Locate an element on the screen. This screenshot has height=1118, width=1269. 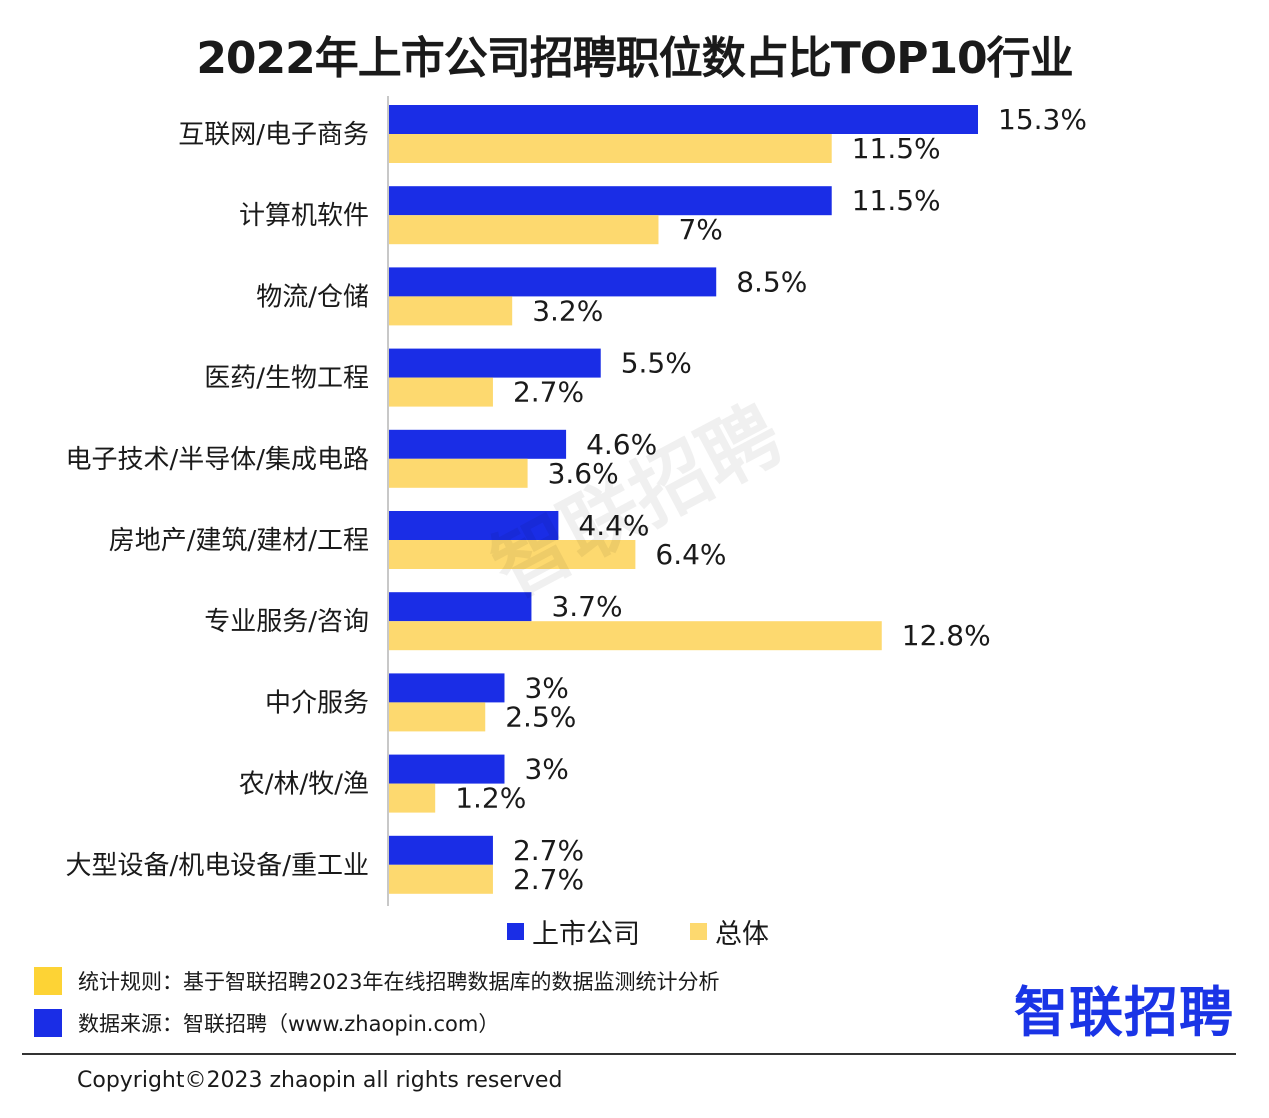
category-label: 大型设备/机电设备/重工业 is located at coordinates (217, 866).